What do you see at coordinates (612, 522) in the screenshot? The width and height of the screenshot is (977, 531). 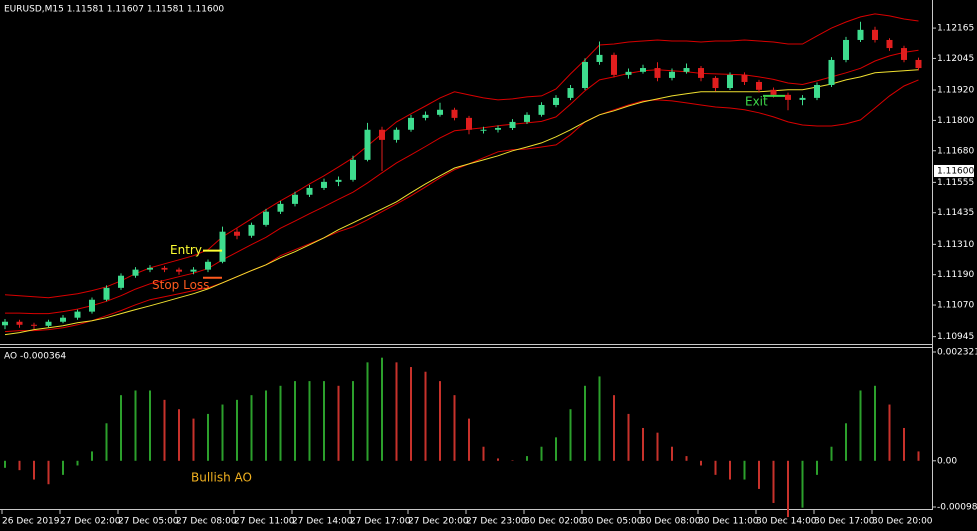 I see `x-tick-label: 30 Dec 05:00` at bounding box center [612, 522].